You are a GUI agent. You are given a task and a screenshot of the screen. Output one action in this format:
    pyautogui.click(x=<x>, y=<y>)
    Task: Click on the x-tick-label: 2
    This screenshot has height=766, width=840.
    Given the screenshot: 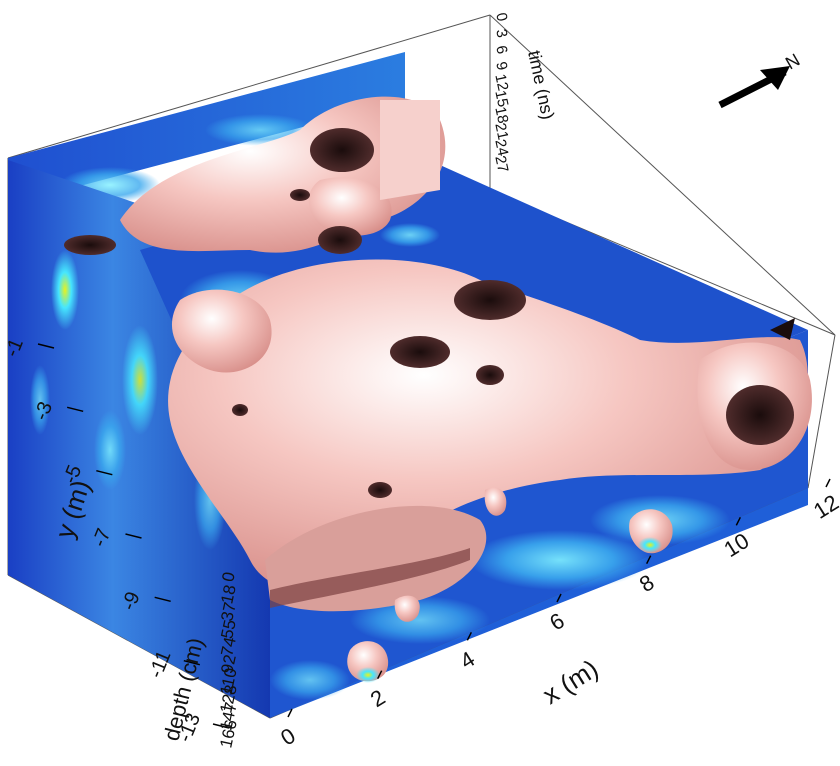 What is the action you would take?
    pyautogui.click(x=378, y=698)
    